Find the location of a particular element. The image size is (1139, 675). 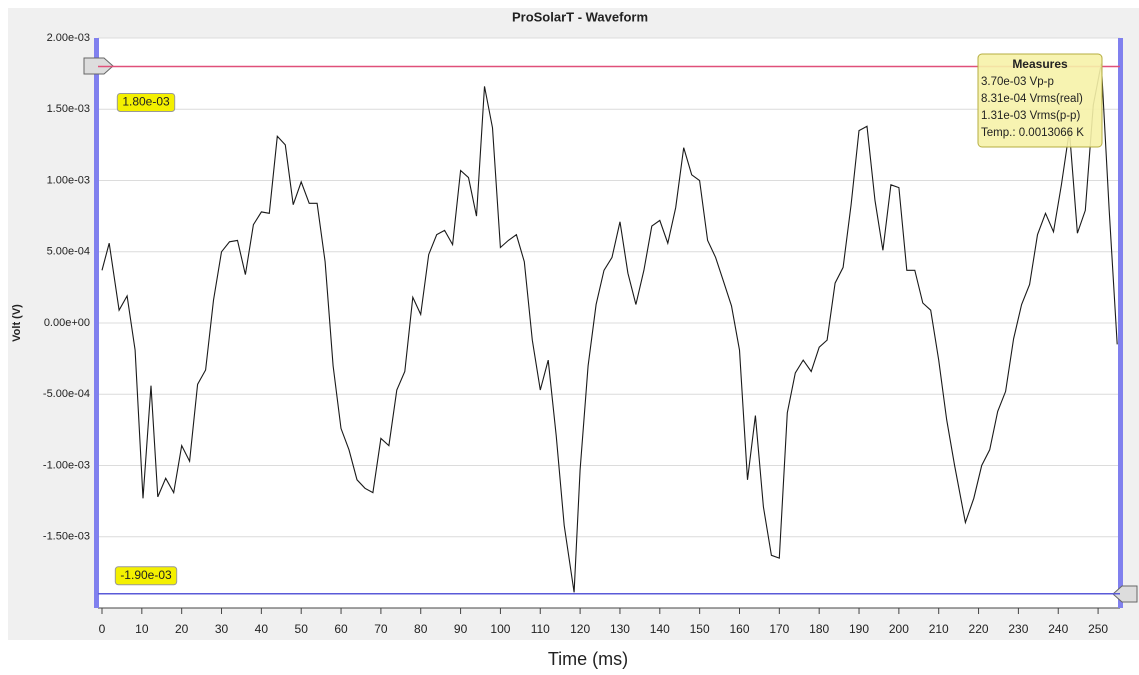

x-tick-label: 110 is located at coordinates (540, 629).